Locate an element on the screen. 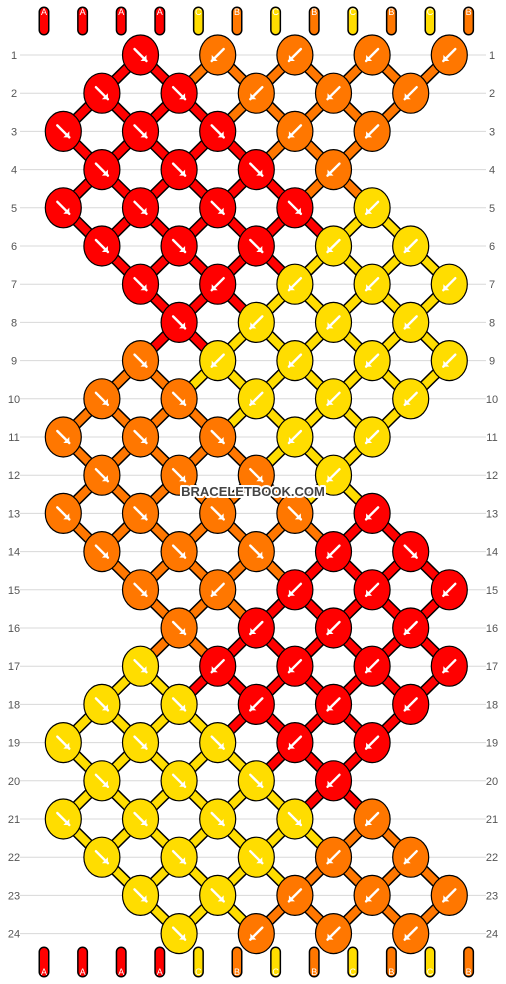  row-number-left: 22 is located at coordinates (14, 858).